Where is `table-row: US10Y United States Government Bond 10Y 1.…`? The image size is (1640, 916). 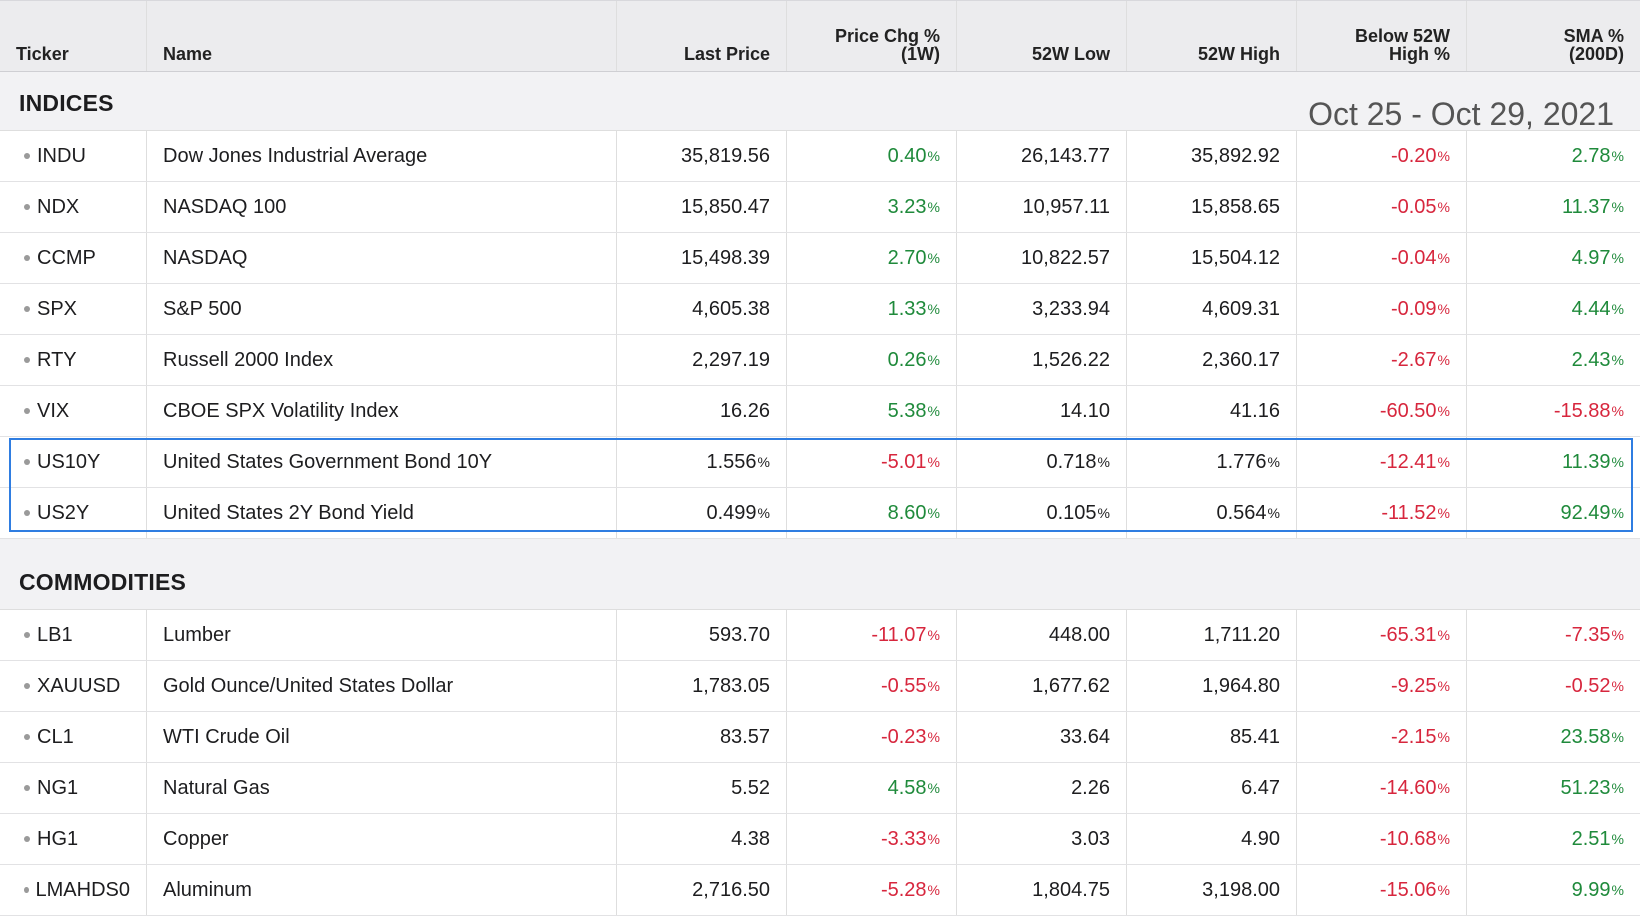 table-row: US10Y United States Government Bond 10Y 1.… is located at coordinates (820, 462).